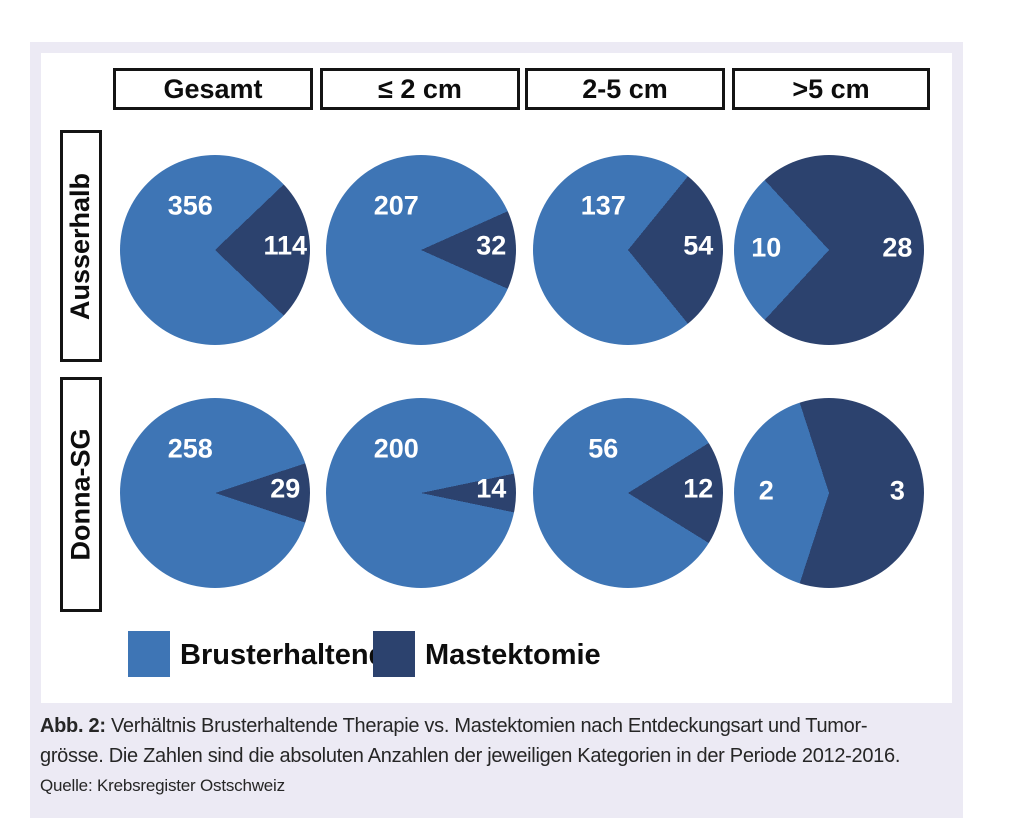  What do you see at coordinates (73, 726) in the screenshot?
I see `caption-figure-label: Abb. 2:` at bounding box center [73, 726].